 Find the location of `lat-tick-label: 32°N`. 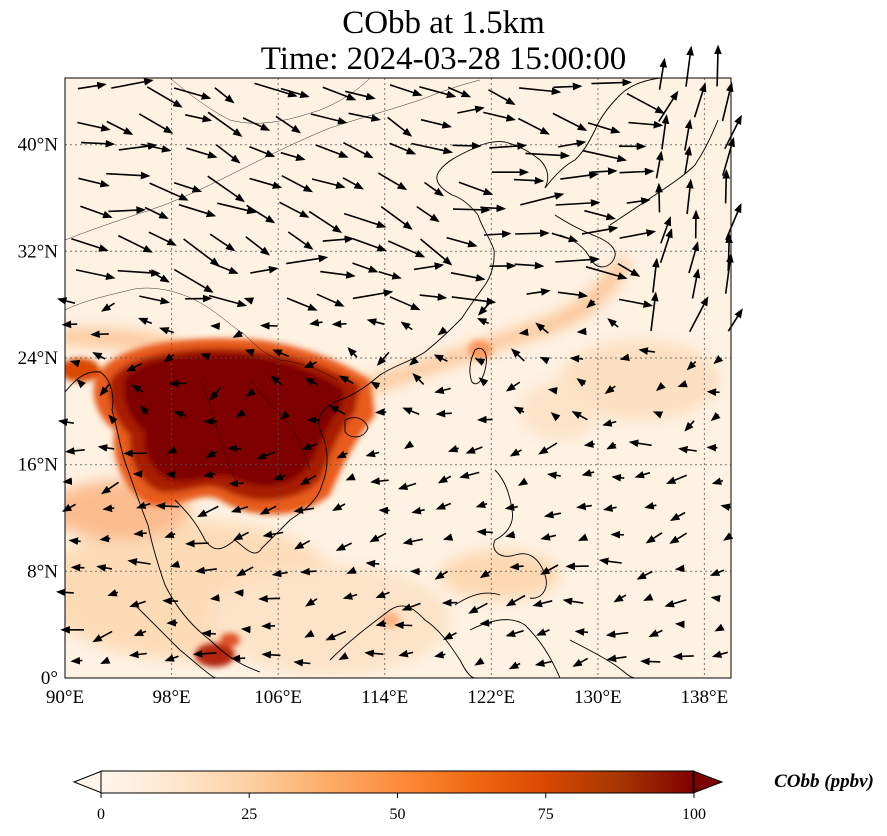

lat-tick-label: 32°N is located at coordinates (38, 251).